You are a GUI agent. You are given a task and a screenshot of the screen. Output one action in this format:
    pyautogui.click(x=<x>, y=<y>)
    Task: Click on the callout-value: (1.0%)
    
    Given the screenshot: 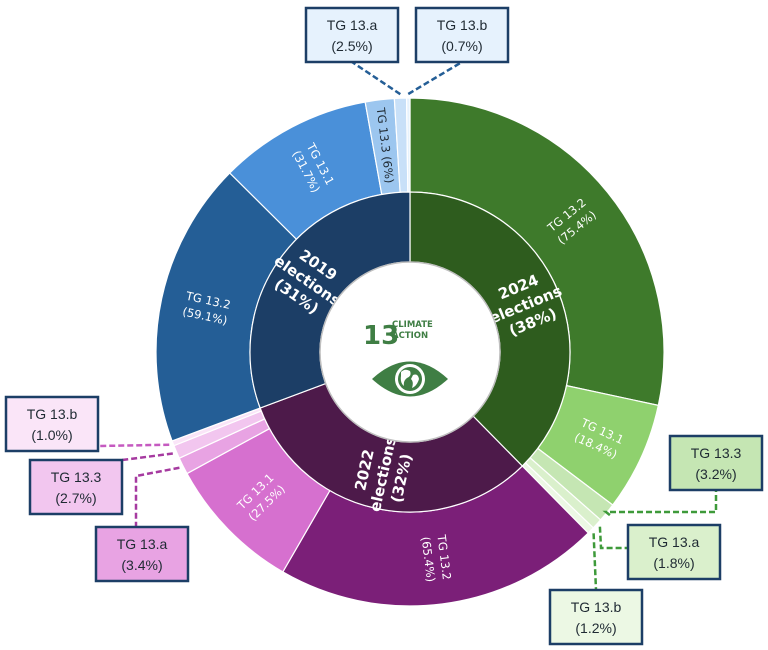 What is the action you would take?
    pyautogui.click(x=51, y=435)
    